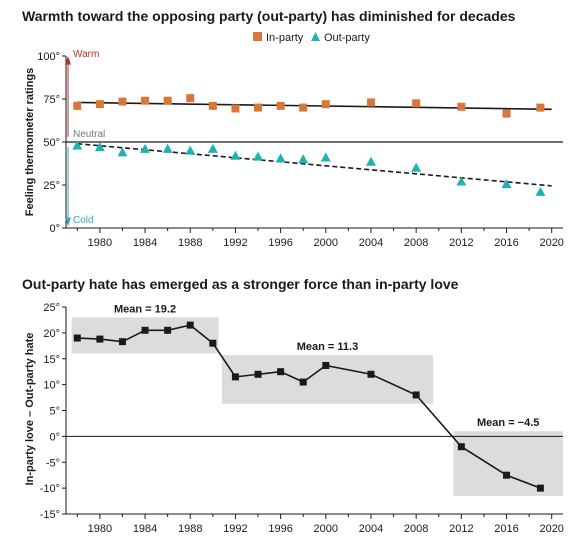  What do you see at coordinates (54, 412) in the screenshot?
I see `chart2-y-tick-label: 5°` at bounding box center [54, 412].